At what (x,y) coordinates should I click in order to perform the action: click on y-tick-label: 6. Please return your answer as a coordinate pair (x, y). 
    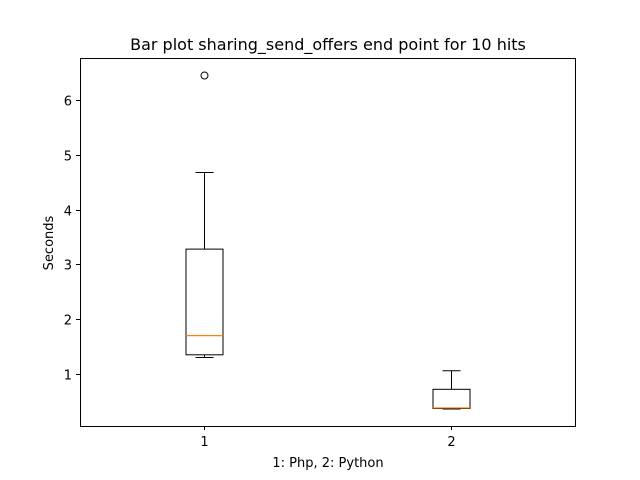
    Looking at the image, I should click on (68, 102).